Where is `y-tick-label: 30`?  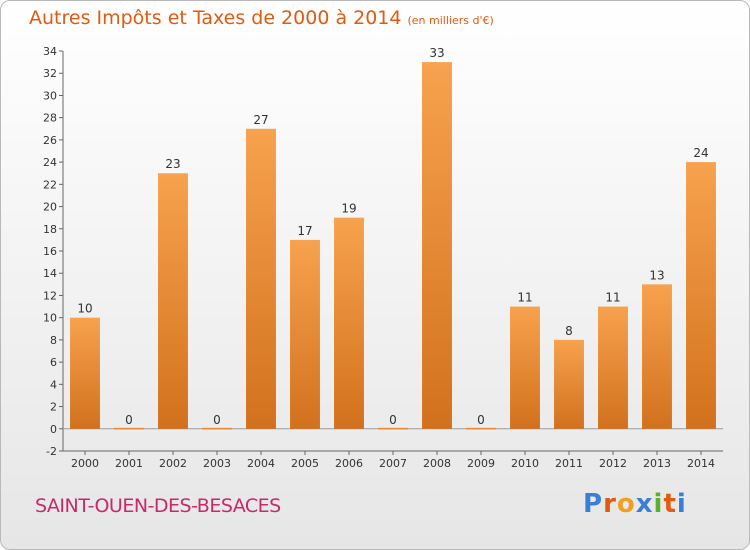
y-tick-label: 30 is located at coordinates (50, 95).